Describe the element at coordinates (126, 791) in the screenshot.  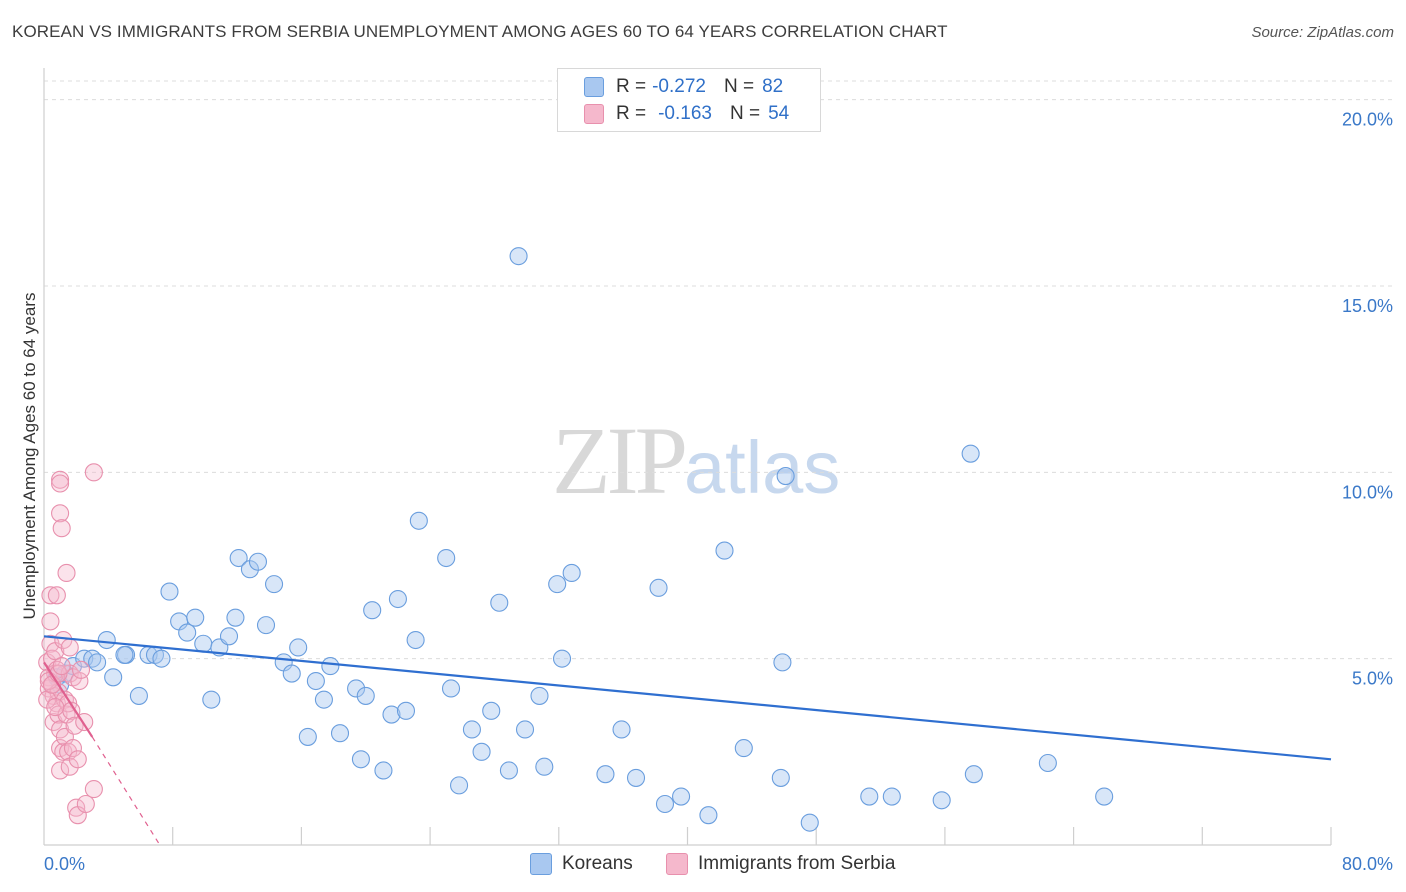
I see `serbia-trend-extension` at that location.